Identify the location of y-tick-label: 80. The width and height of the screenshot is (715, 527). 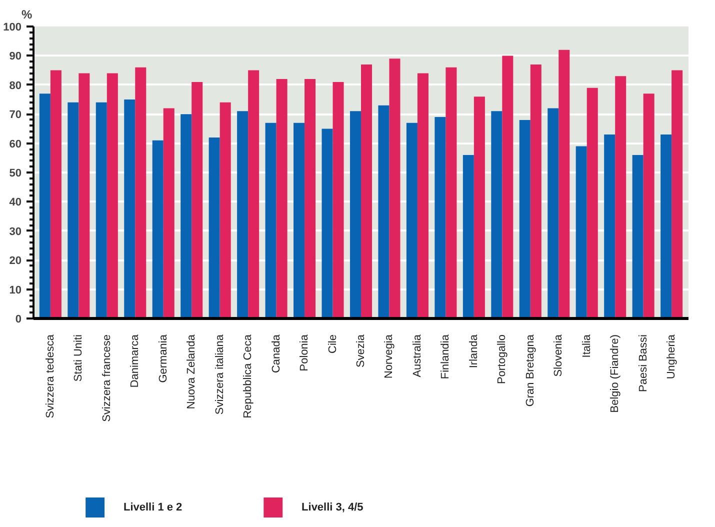
(15, 86).